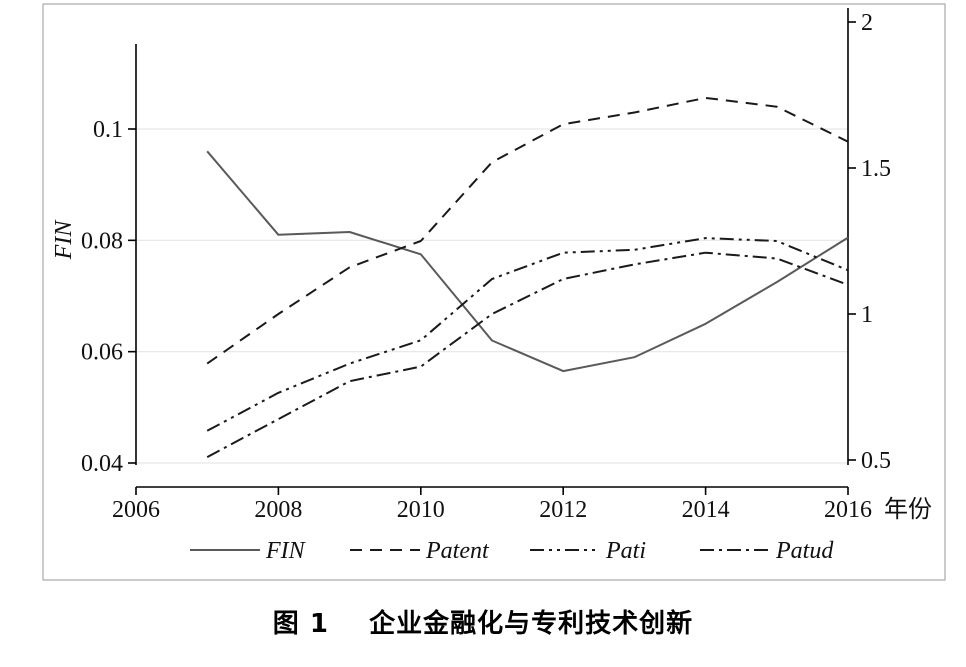 Image resolution: width=966 pixels, height=667 pixels. Describe the element at coordinates (102, 464) in the screenshot. I see `y-tick-label-left: 0.04` at that location.